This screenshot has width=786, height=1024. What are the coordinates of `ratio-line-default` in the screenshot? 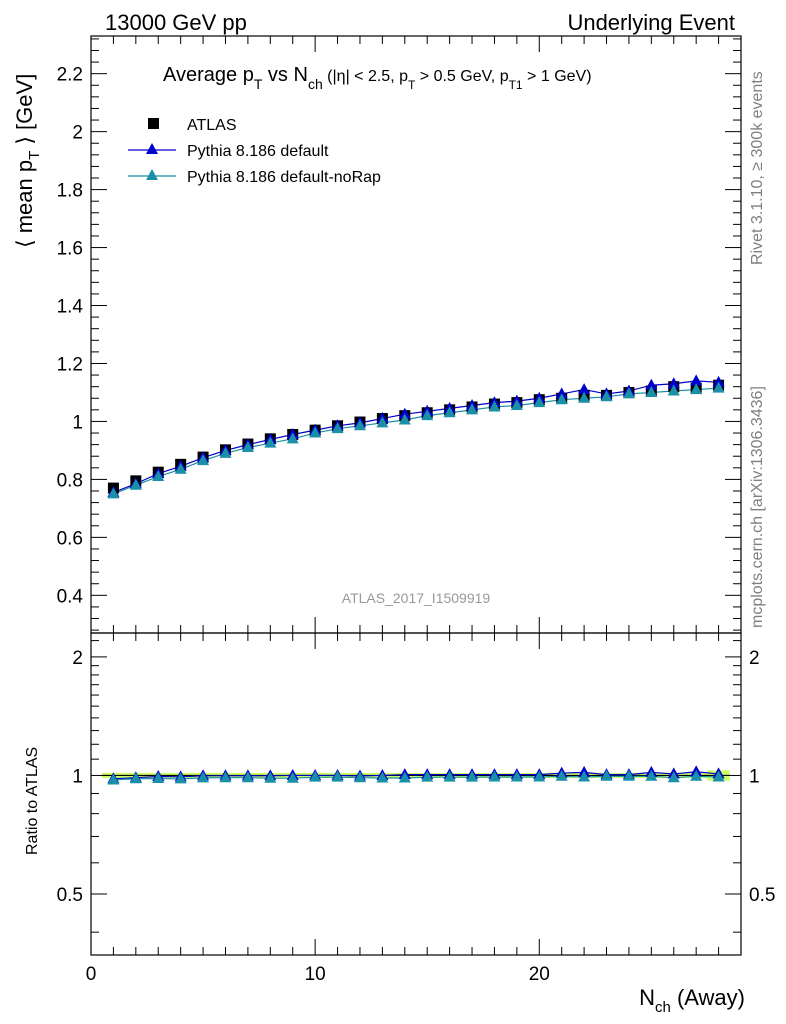 It's located at (416, 775).